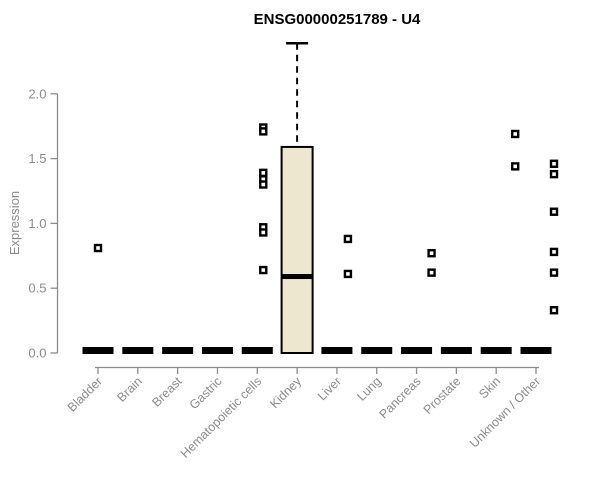  Describe the element at coordinates (129, 389) in the screenshot. I see `x-tick-label: Brain` at that location.